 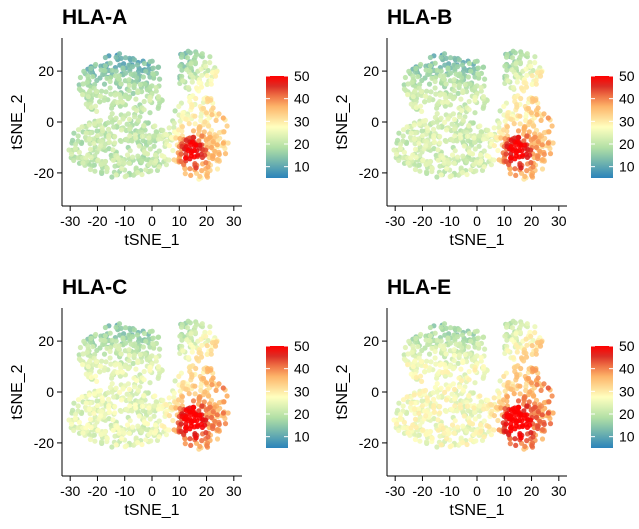 What do you see at coordinates (302, 414) in the screenshot?
I see `colorbar-tick-label: 20` at bounding box center [302, 414].